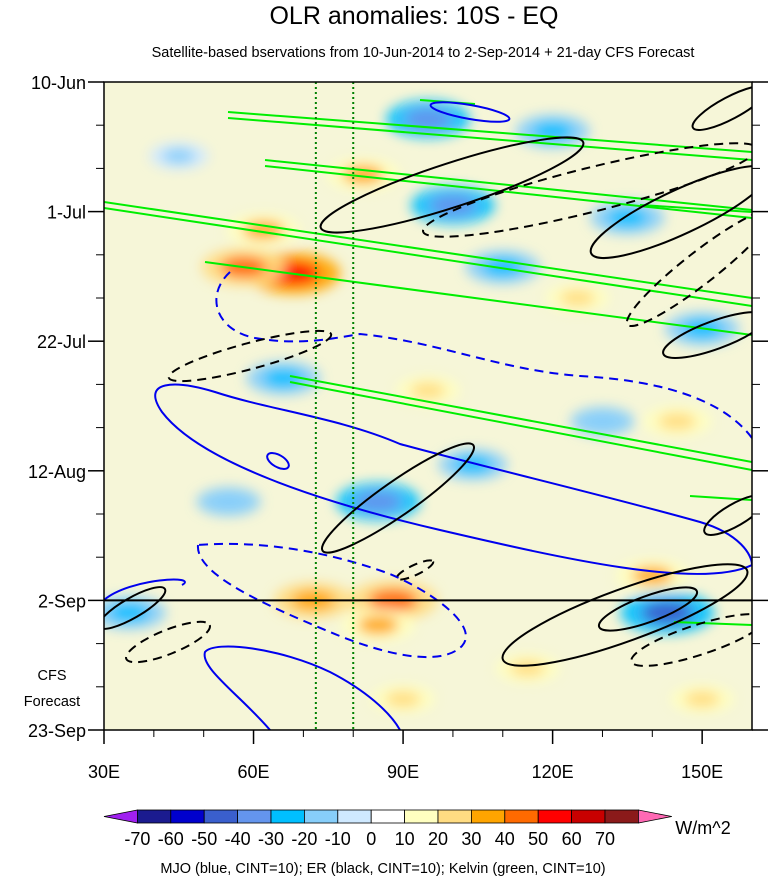  I want to click on forecast-label-line2: Forecast, so click(52, 702).